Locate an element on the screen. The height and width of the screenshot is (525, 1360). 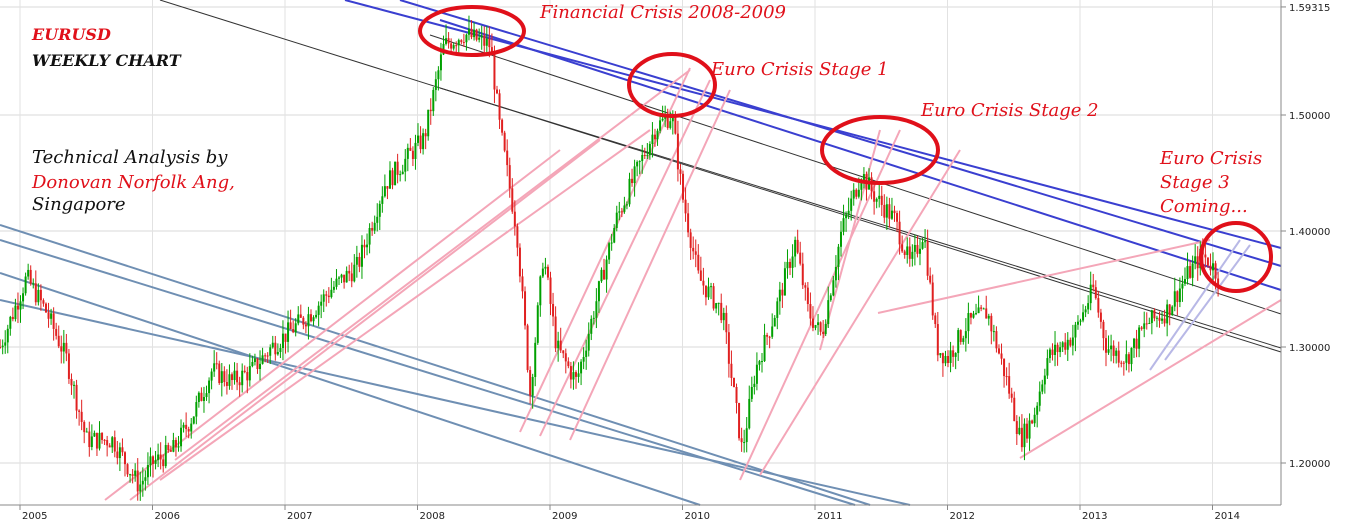
pink-channel-line is located at coordinates (820, 305).